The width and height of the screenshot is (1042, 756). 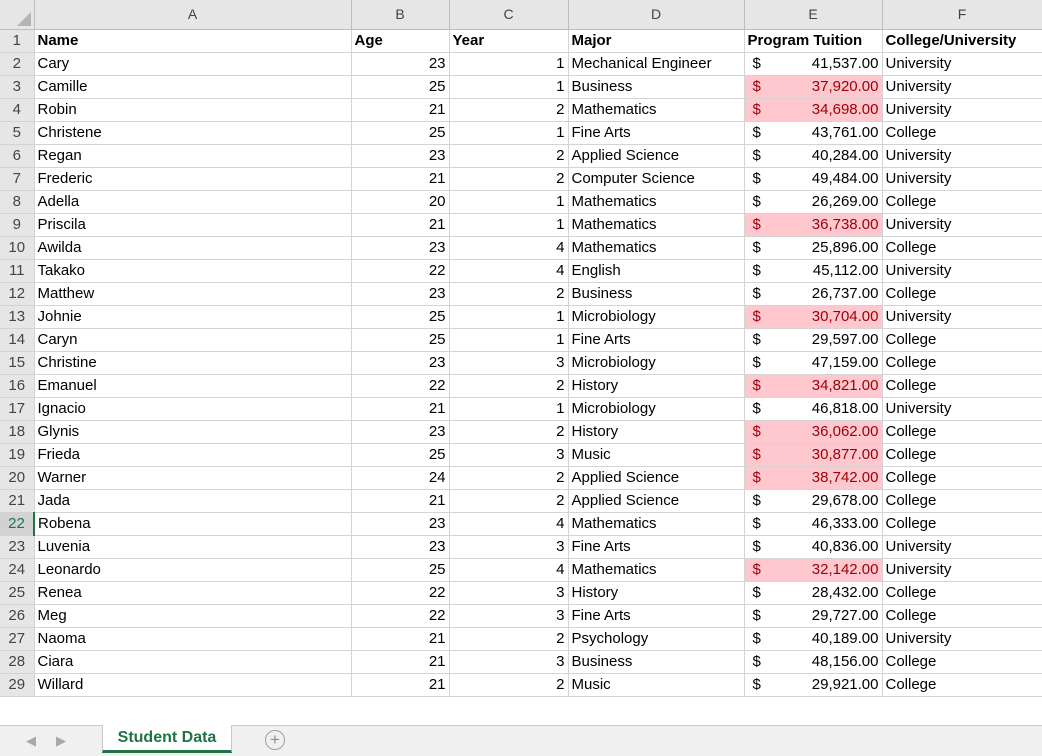 I want to click on cell-tuition: $34,821.00, so click(x=813, y=386).